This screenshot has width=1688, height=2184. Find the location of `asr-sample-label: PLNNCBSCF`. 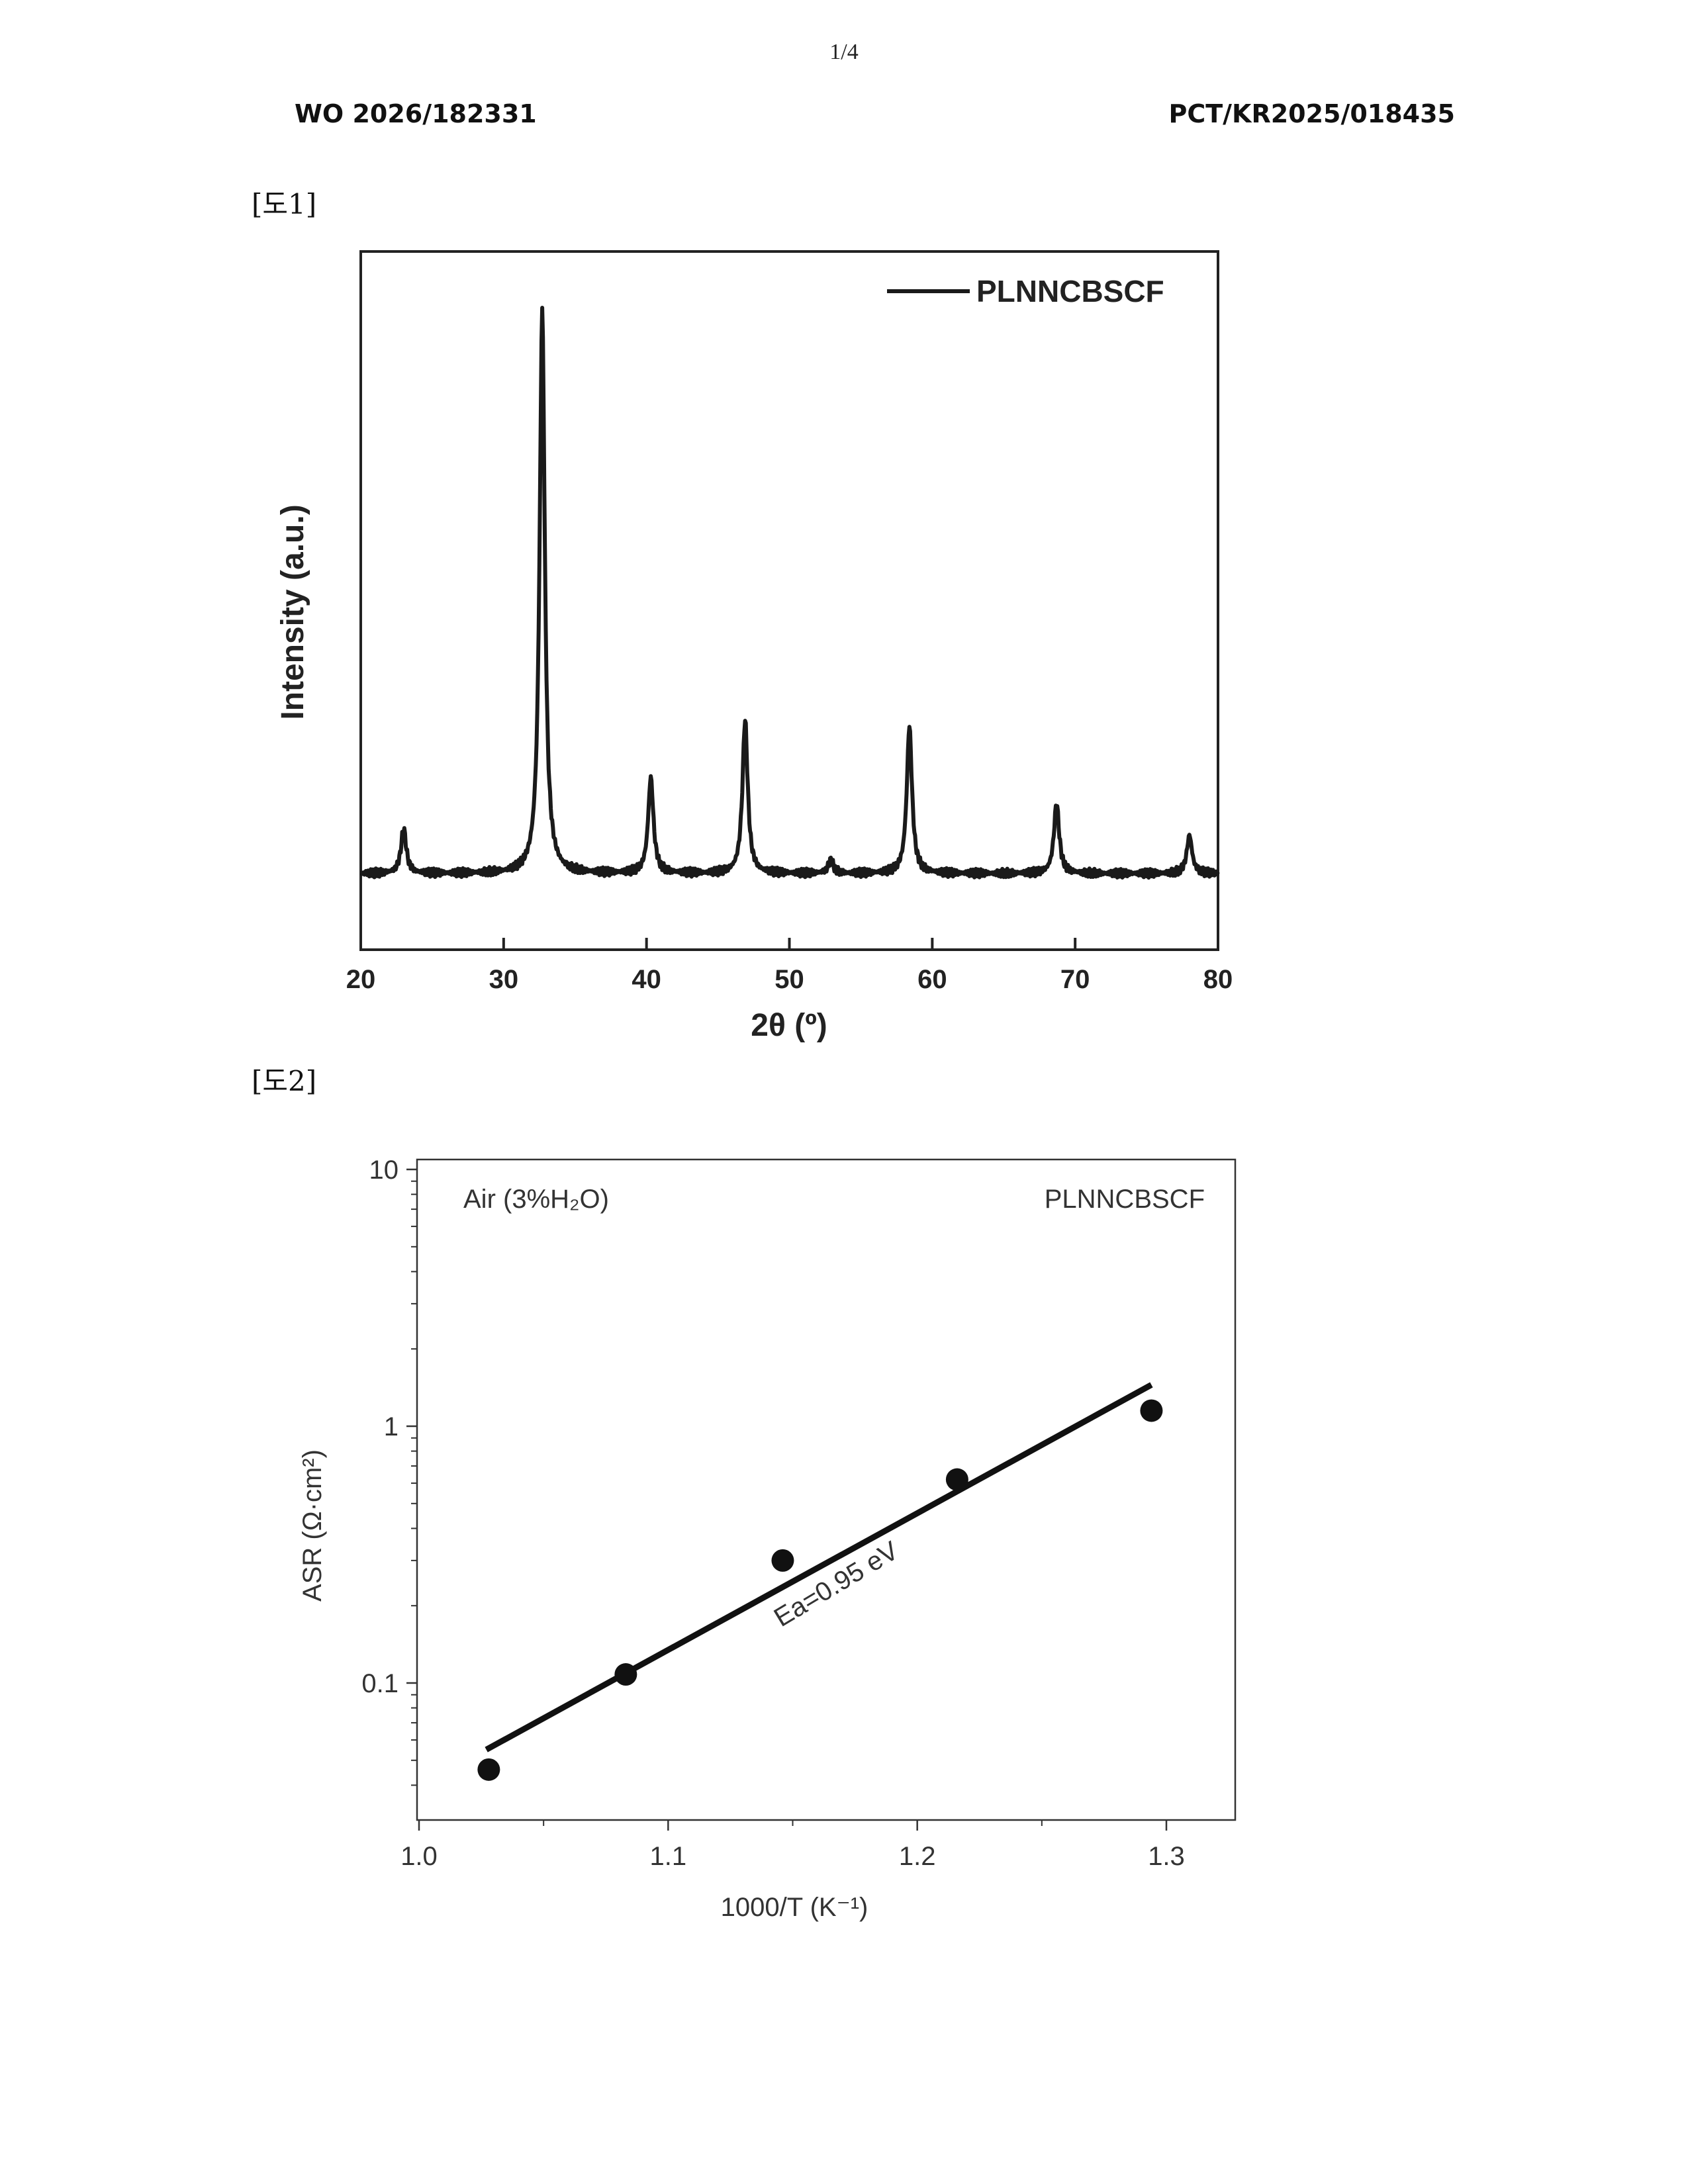

asr-sample-label: PLNNCBSCF is located at coordinates (1125, 1199).